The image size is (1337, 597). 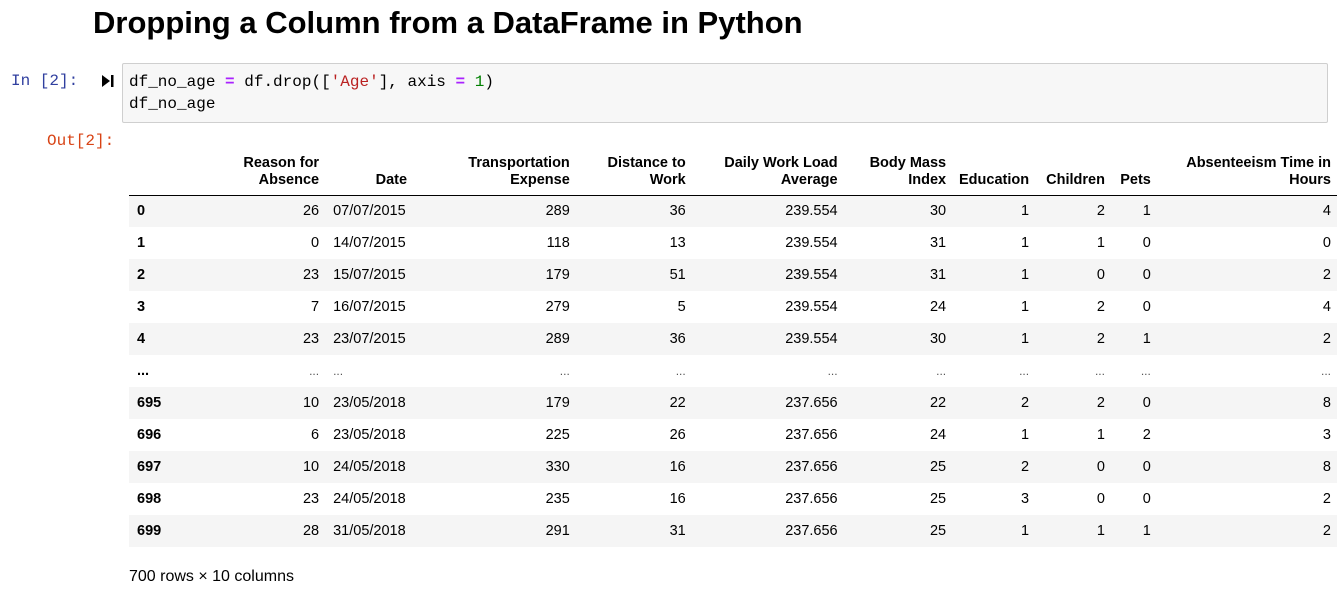 What do you see at coordinates (412, 82) in the screenshot?
I see `code-token: ], axis` at bounding box center [412, 82].